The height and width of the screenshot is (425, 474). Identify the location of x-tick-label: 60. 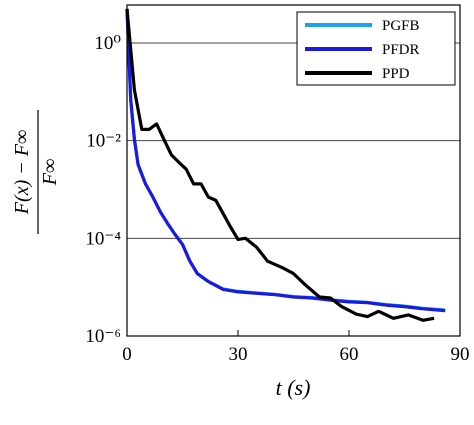
(349, 354).